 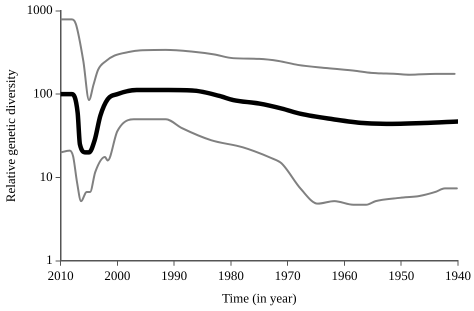 I want to click on y-tick-label: 100, so click(x=43, y=93).